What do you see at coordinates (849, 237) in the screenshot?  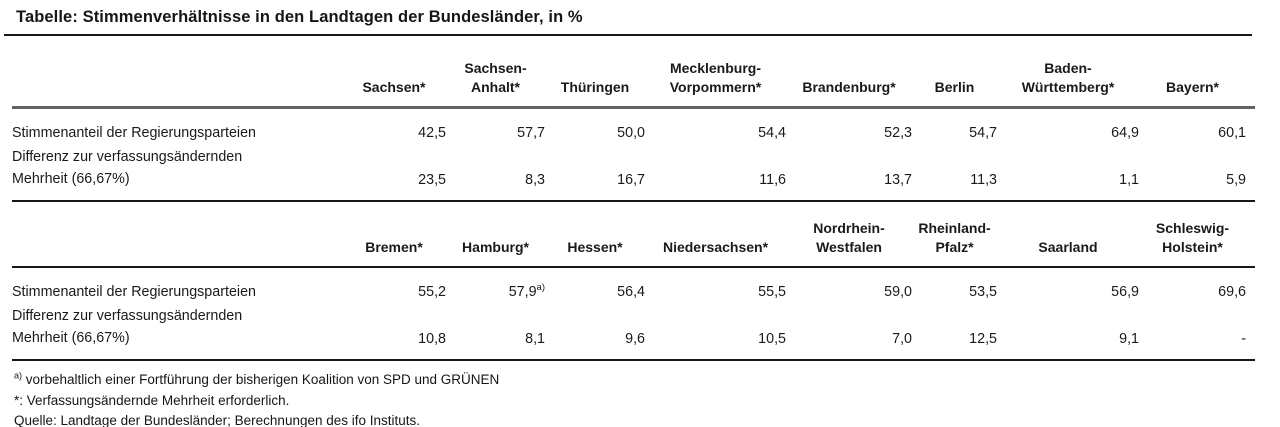 I see `col-header-nordrhein-westfalen: Nordrhein- Westfalen` at bounding box center [849, 237].